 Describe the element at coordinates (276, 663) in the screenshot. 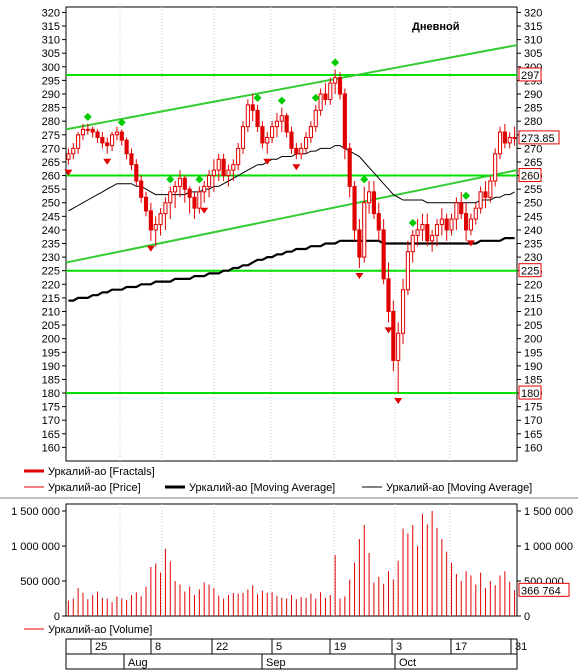

I see `x-month-label: Sep` at that location.